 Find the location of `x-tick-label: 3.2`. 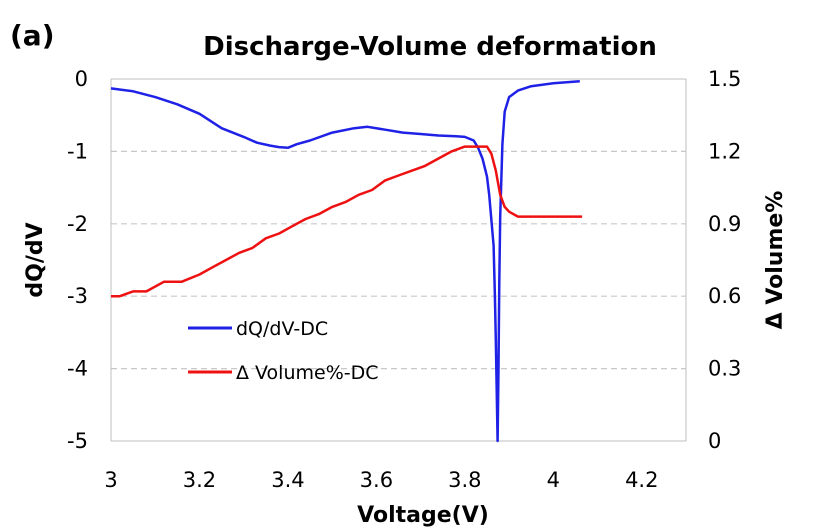

x-tick-label: 3.2 is located at coordinates (199, 480).